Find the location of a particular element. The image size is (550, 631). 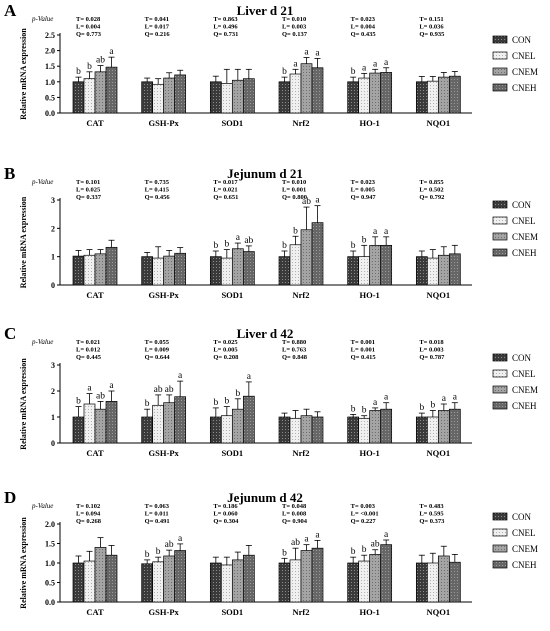

panel-d-bar-sod1-cneh is located at coordinates (248, 578).